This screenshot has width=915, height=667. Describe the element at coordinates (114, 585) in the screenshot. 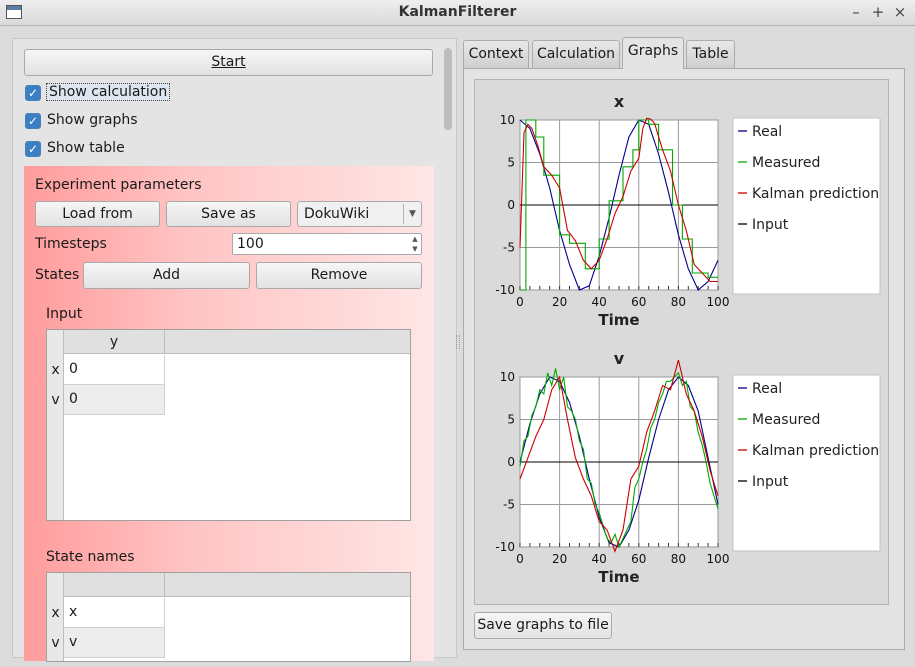

I see `state-names-column-header` at that location.